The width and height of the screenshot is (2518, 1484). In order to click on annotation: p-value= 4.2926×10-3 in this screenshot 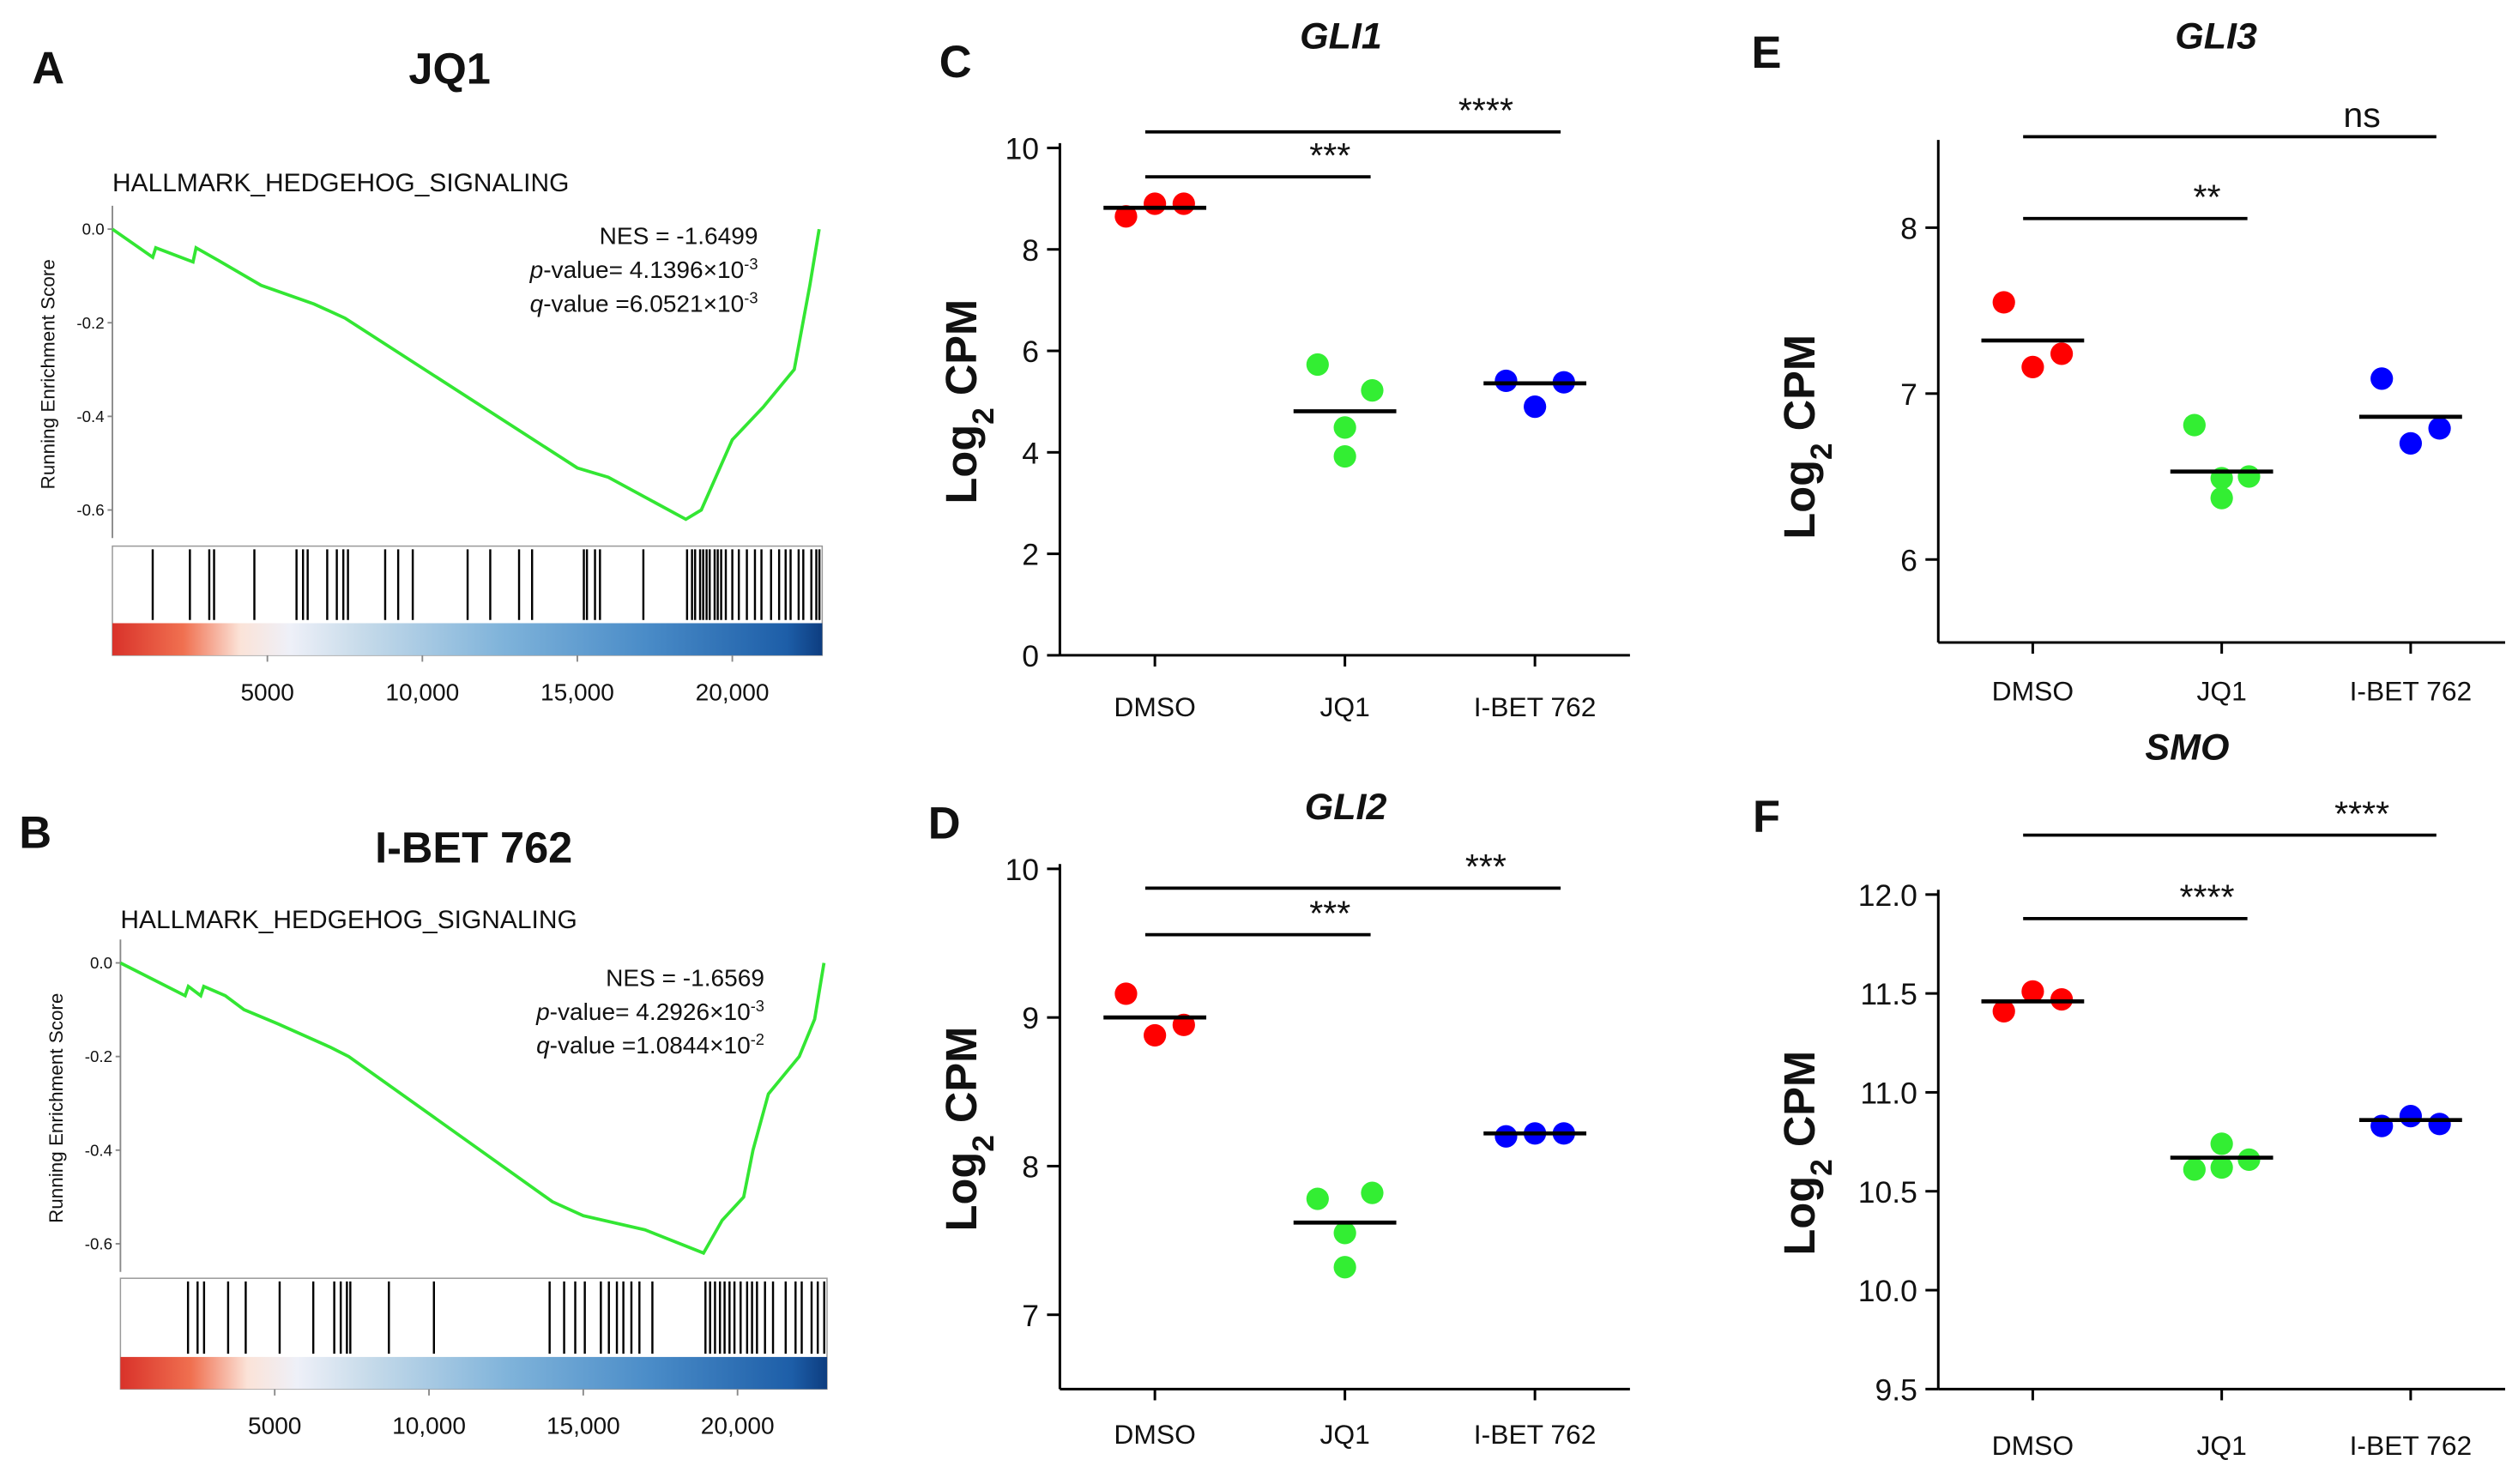, I will do `click(649, 1010)`.